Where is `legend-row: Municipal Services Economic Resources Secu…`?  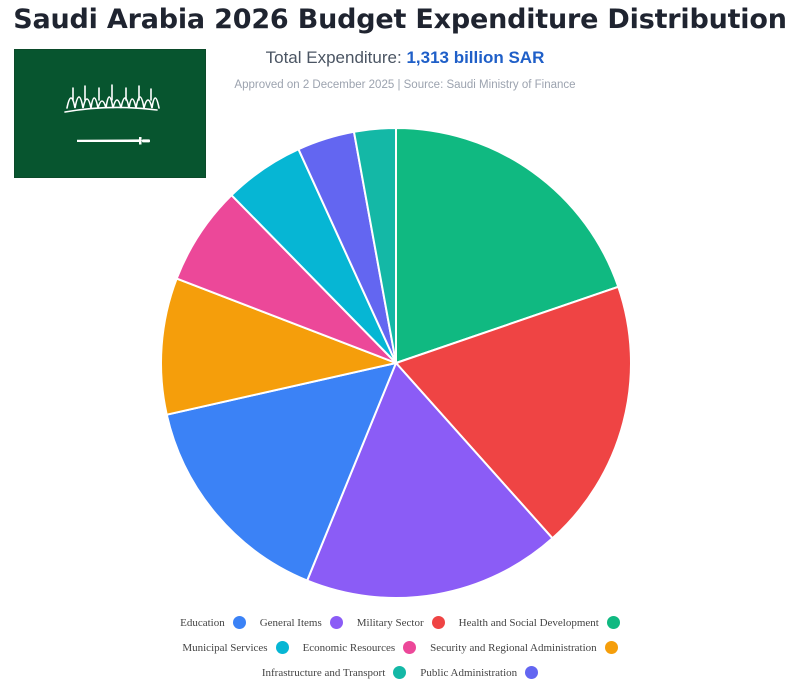 legend-row: Municipal Services Economic Resources Secu… is located at coordinates (400, 647).